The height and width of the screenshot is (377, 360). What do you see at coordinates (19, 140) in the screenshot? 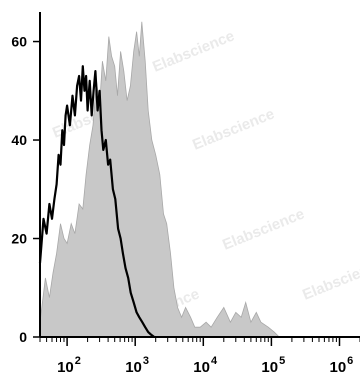
I see `y-tick-label: 40` at bounding box center [19, 140].